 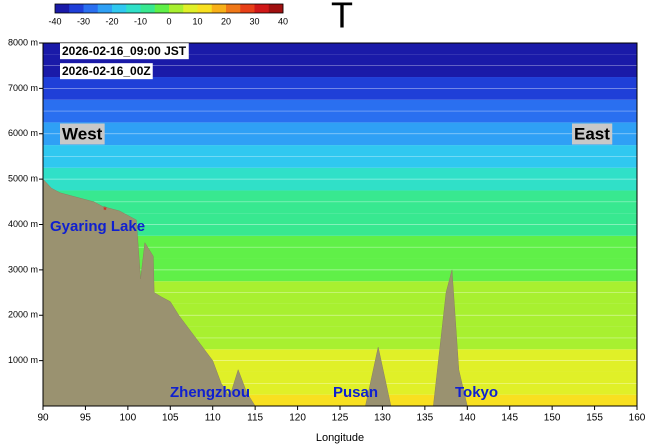 I want to click on chart-title: T, so click(x=342, y=18).